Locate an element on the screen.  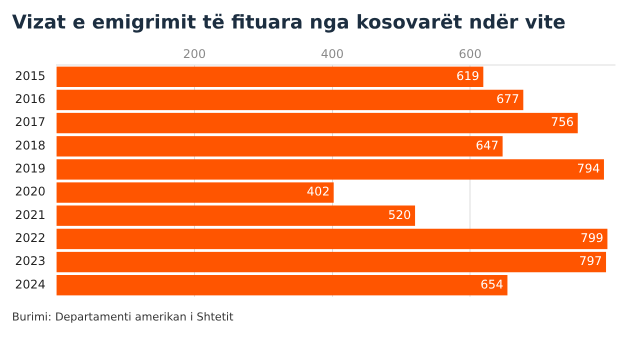
data-label: 797 is located at coordinates (590, 261).